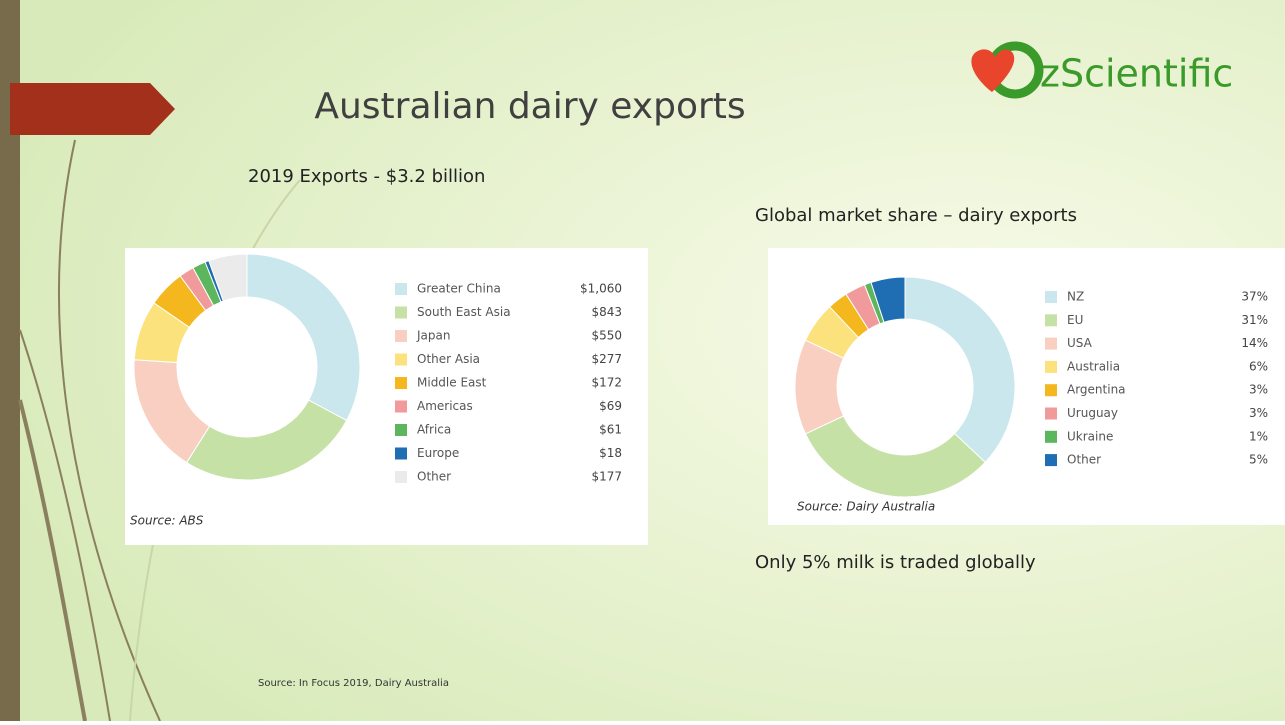  I want to click on value-label: 6%, so click(1258, 366).